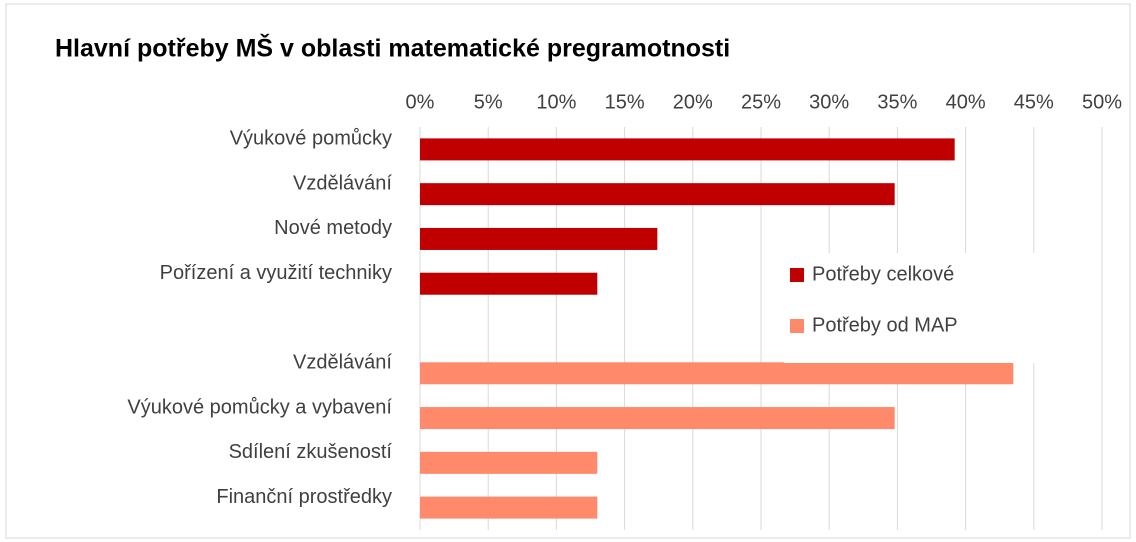  I want to click on y-tick-label: Výukové pomůcky a vybavení, so click(259, 407).